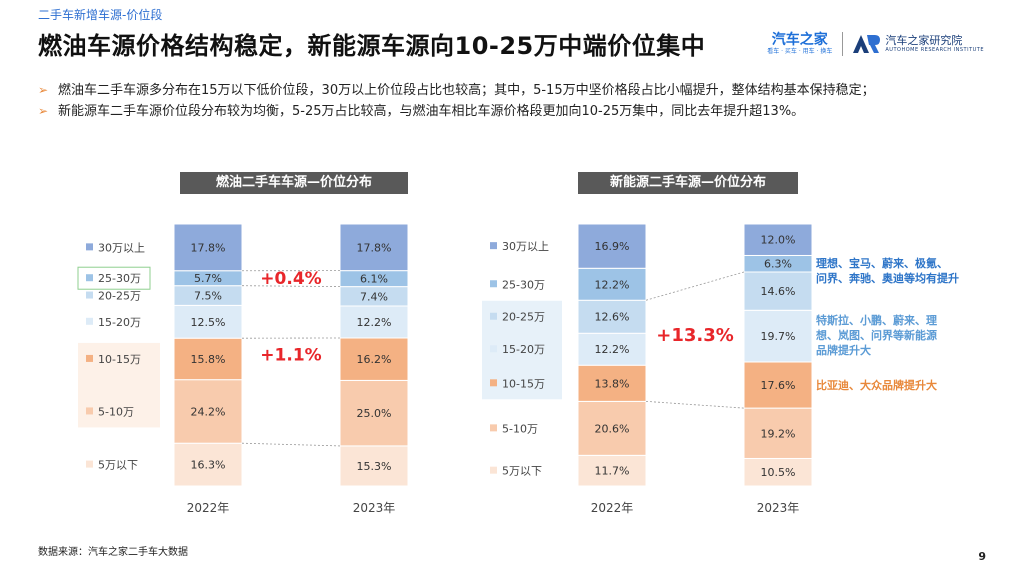 The width and height of the screenshot is (1024, 576). What do you see at coordinates (612, 317) in the screenshot?
I see `nev-data-label: 12.6%` at bounding box center [612, 317].